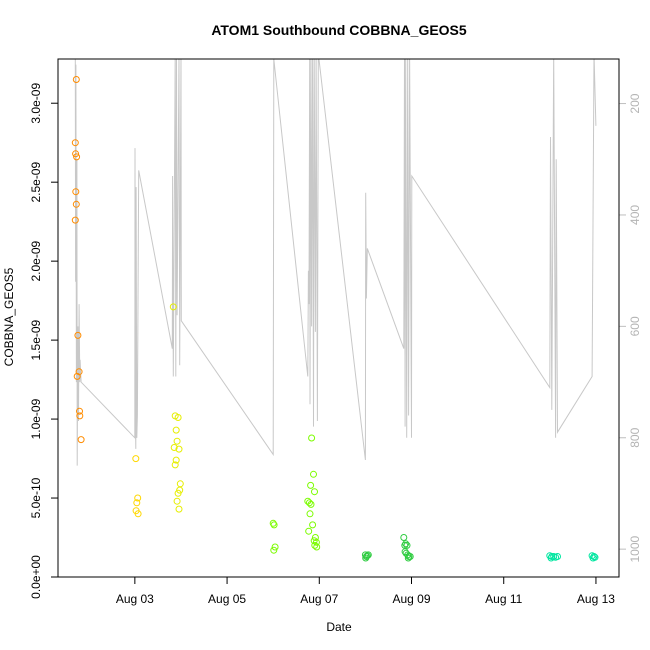 This screenshot has height=650, width=650. What do you see at coordinates (635, 215) in the screenshot?
I see `secondary-tick-label: 400` at bounding box center [635, 215].